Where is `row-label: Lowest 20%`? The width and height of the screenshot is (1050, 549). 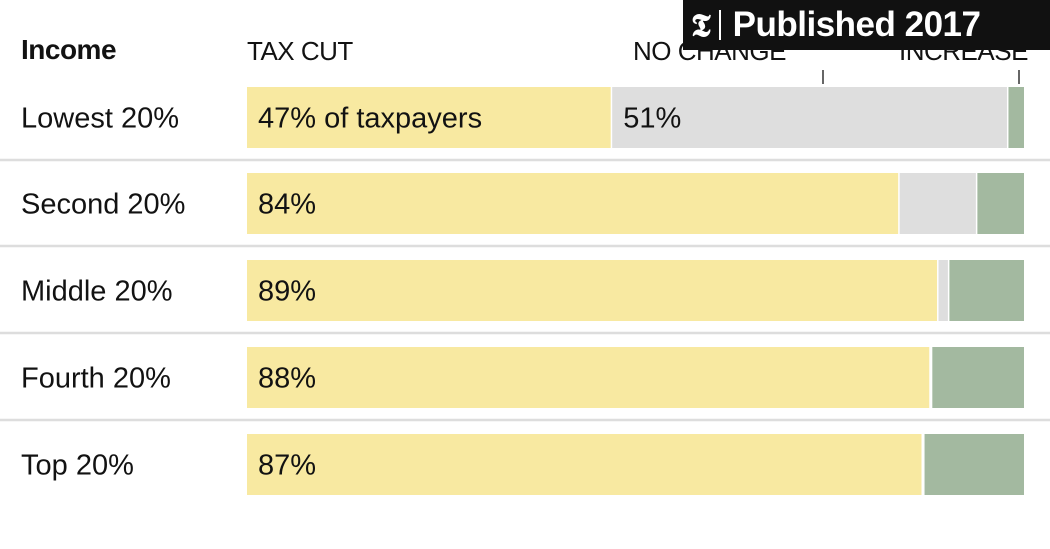
row-label: Lowest 20% is located at coordinates (100, 119).